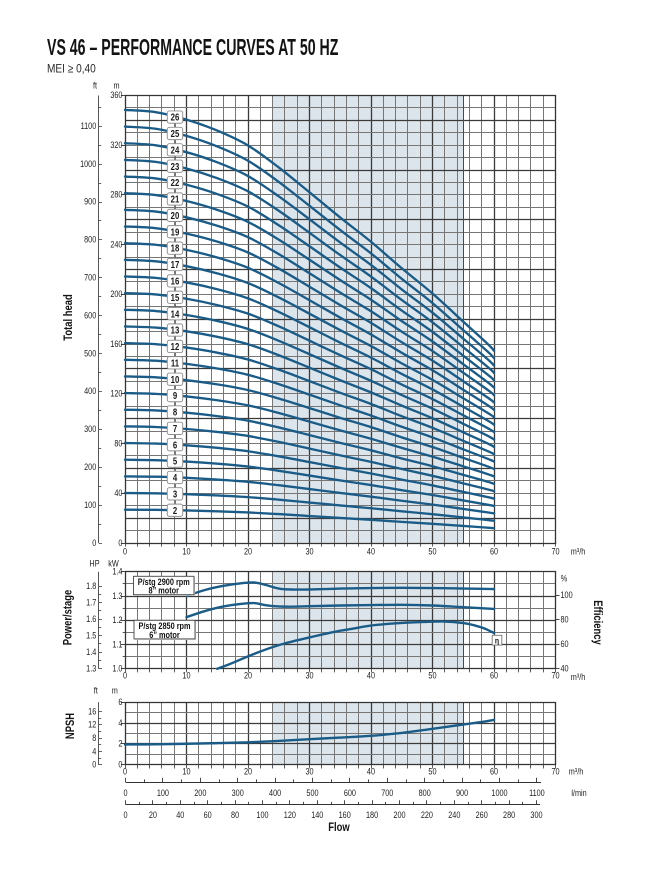  Describe the element at coordinates (175, 232) in the screenshot. I see `svg-text: 19` at that location.